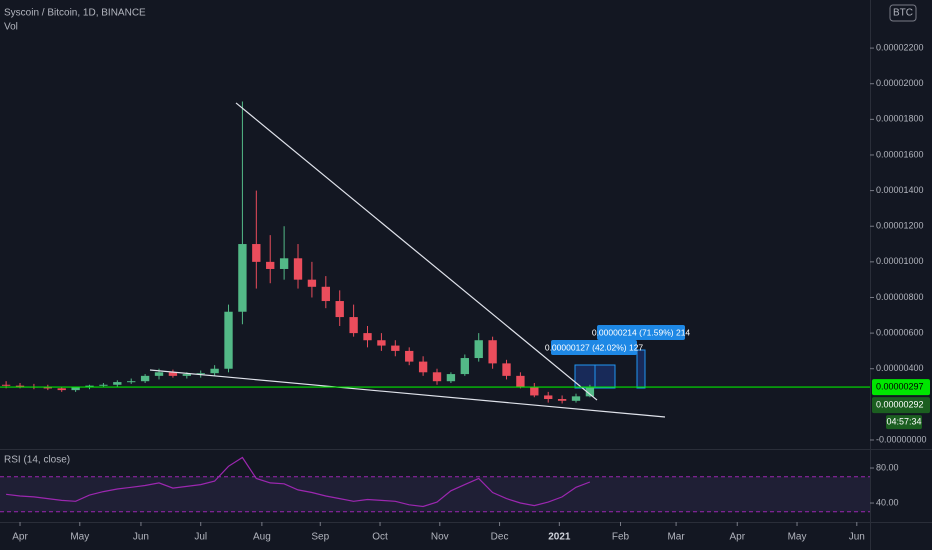  Describe the element at coordinates (262, 537) in the screenshot. I see `x-tick-label: Aug` at that location.